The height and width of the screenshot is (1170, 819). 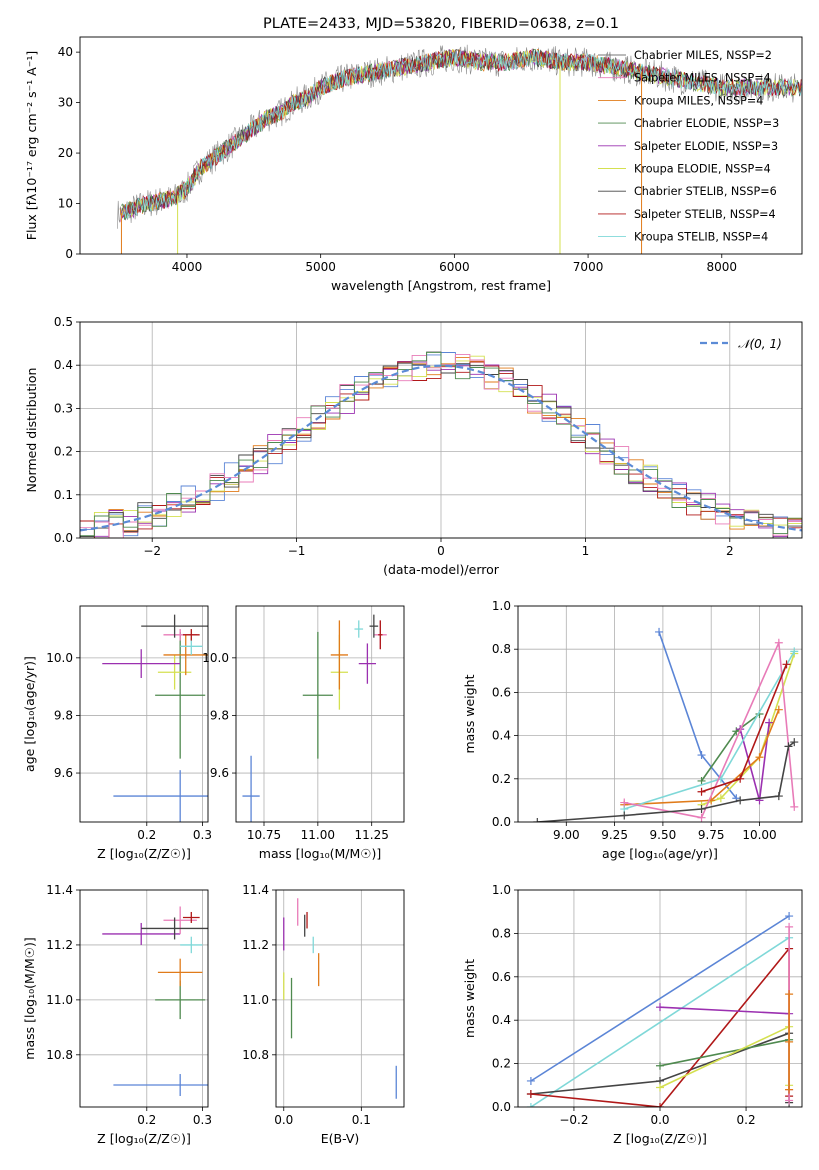 What do you see at coordinates (711, 835) in the screenshot?
I see `weight_vs_age-xtick-label-3: 9.75` at bounding box center [711, 835].